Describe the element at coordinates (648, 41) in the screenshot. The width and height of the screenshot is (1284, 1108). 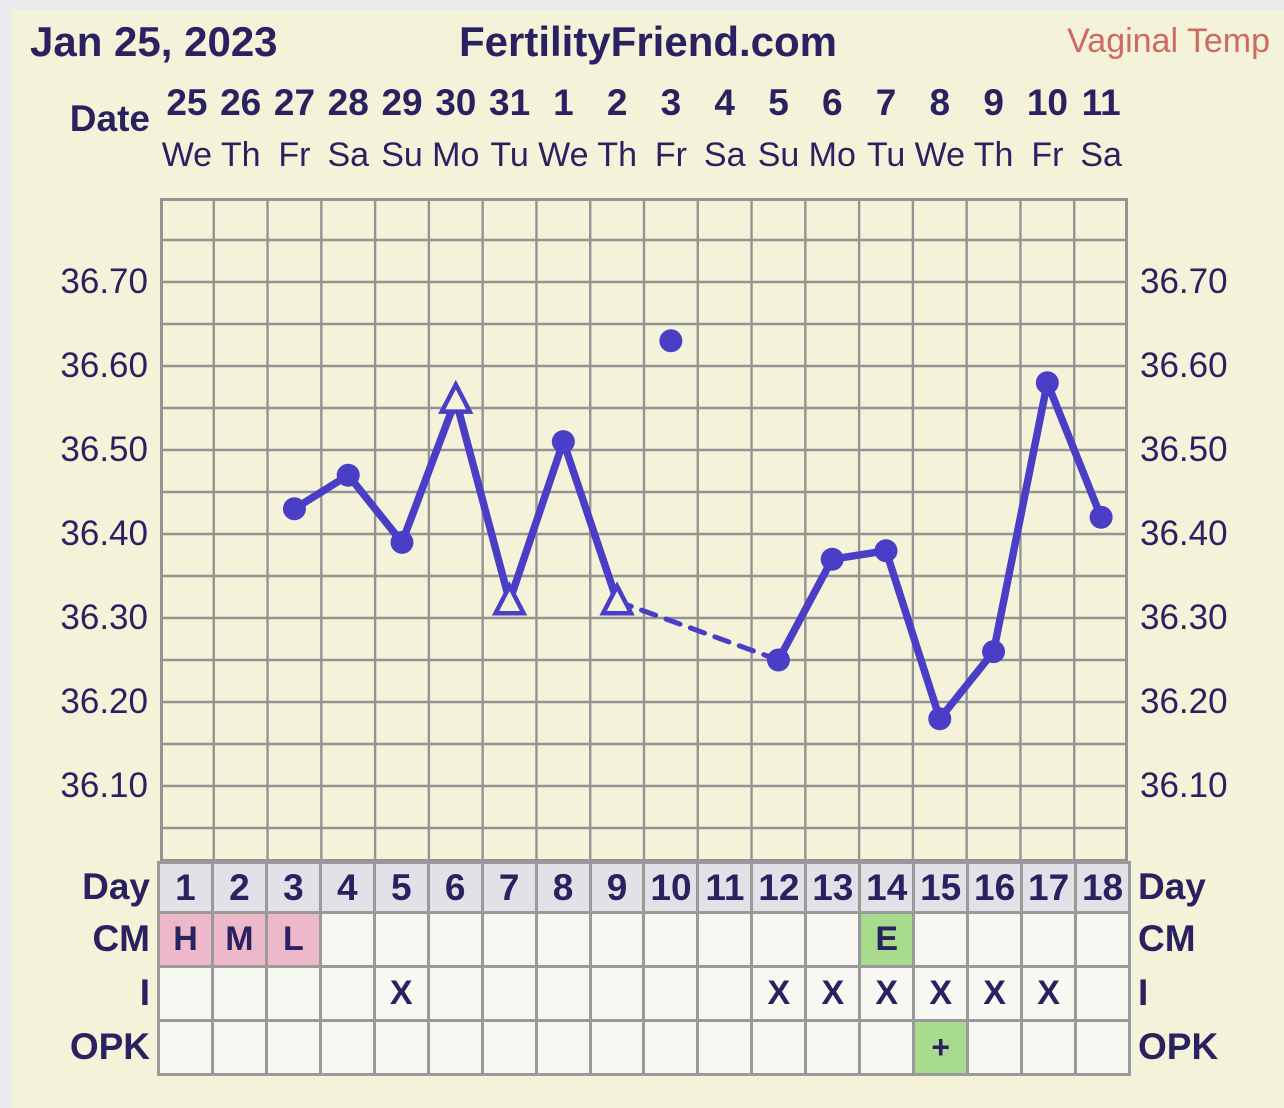
I see `site-logo-text: FertilityFriend.com` at that location.